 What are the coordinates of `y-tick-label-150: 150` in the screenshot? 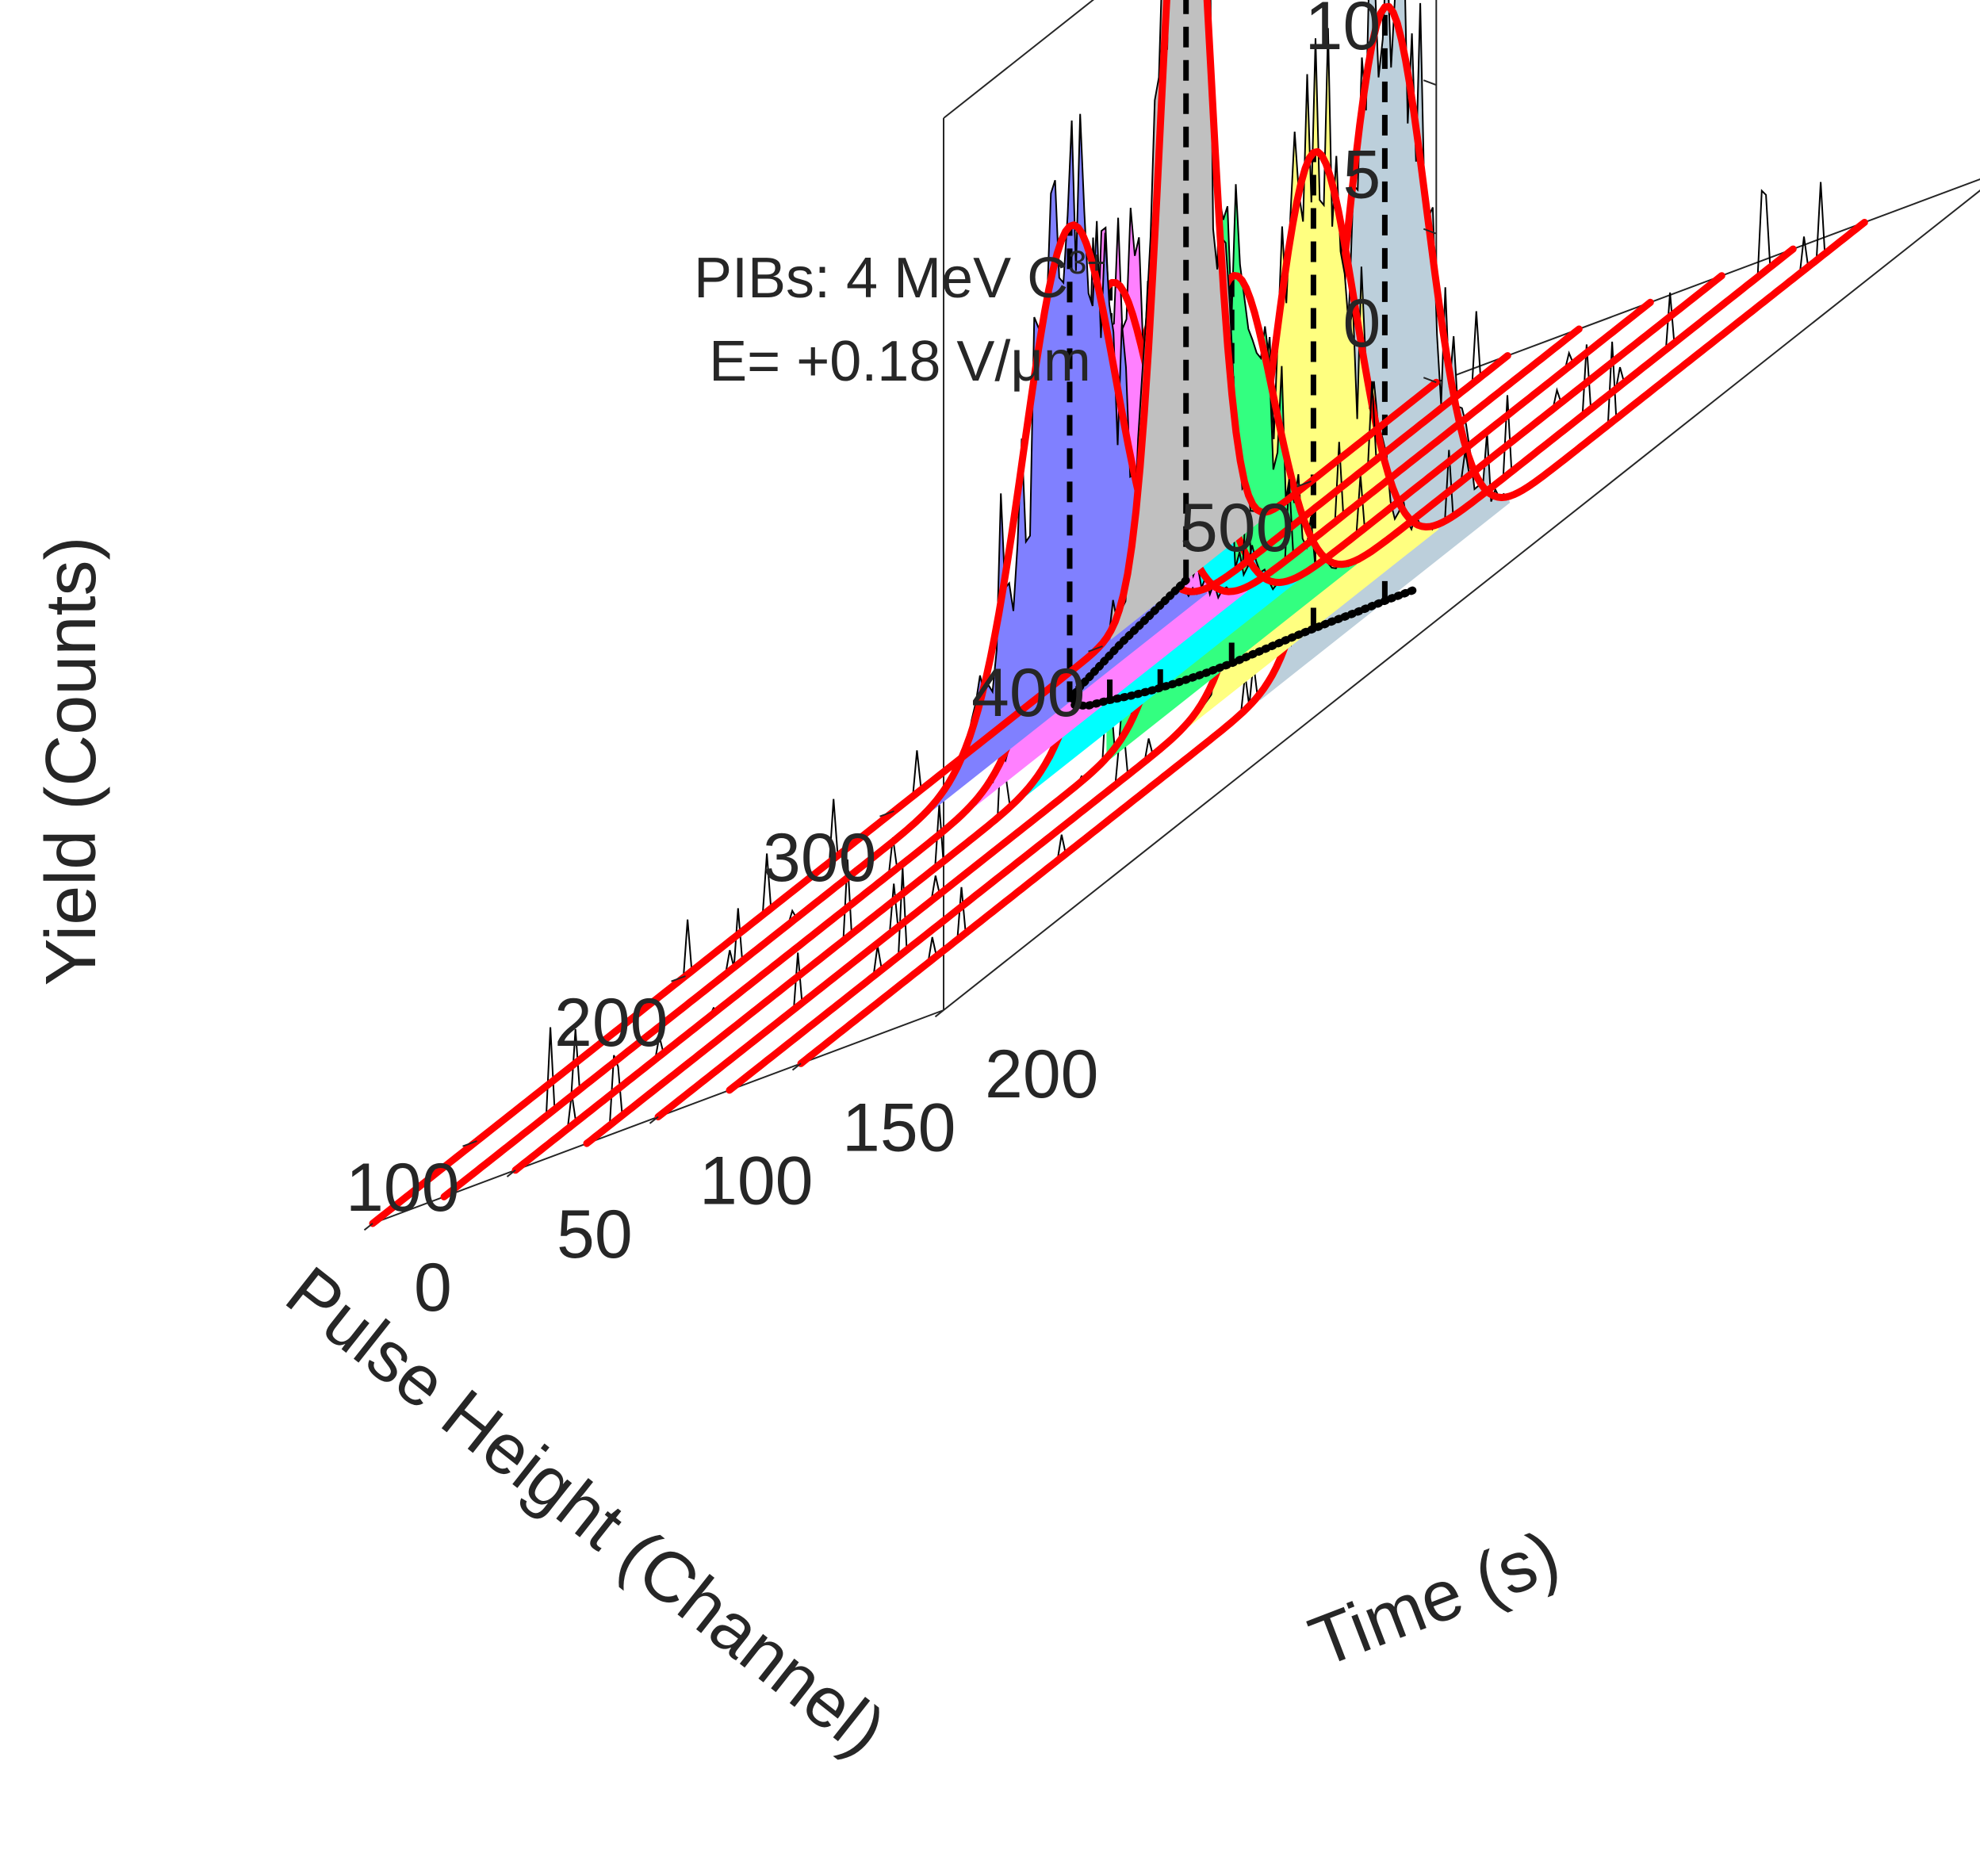 It's located at (899, 1127).